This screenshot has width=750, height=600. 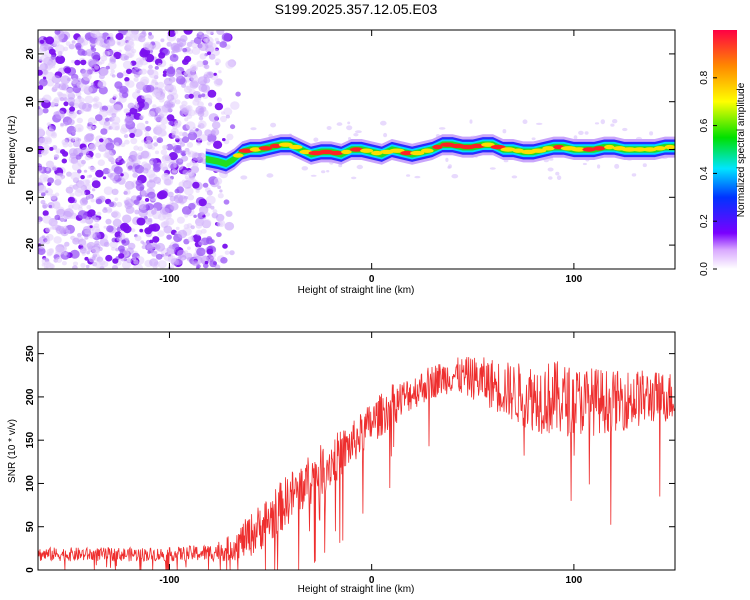 What do you see at coordinates (30, 54) in the screenshot?
I see `spectrogram-ytick-label: 20` at bounding box center [30, 54].